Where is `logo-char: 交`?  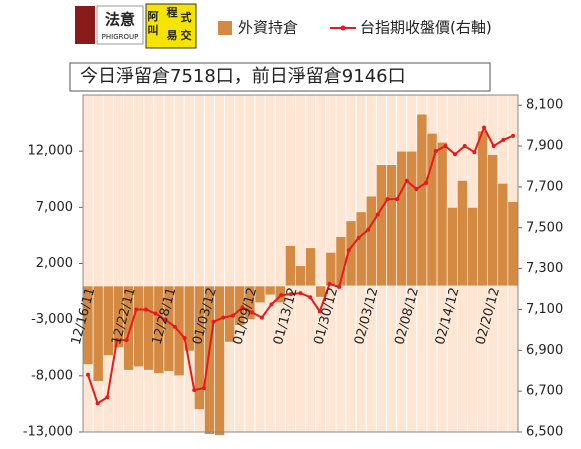 logo-char: 交 is located at coordinates (186, 35).